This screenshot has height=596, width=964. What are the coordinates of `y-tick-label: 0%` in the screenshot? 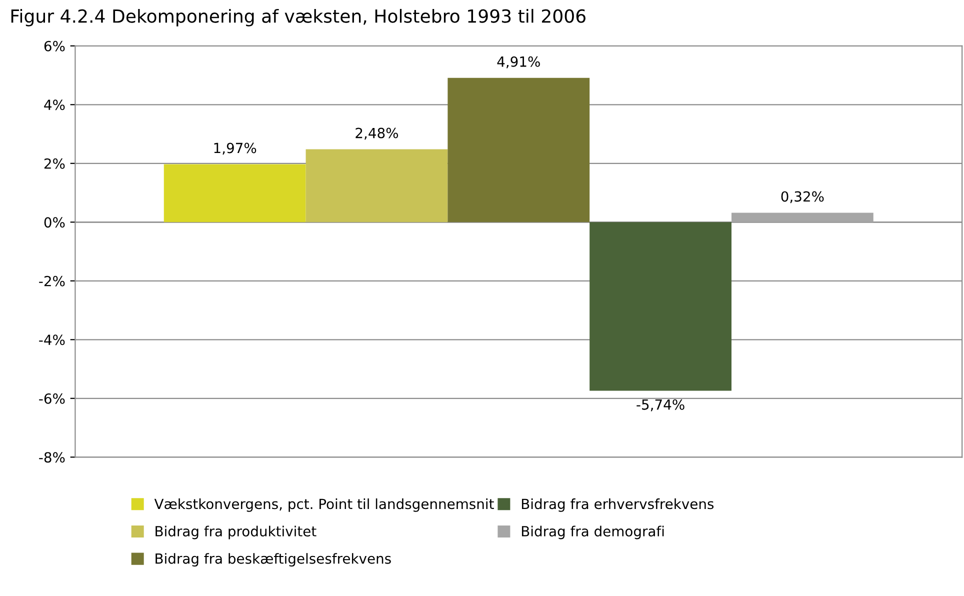 It's located at (54, 222).